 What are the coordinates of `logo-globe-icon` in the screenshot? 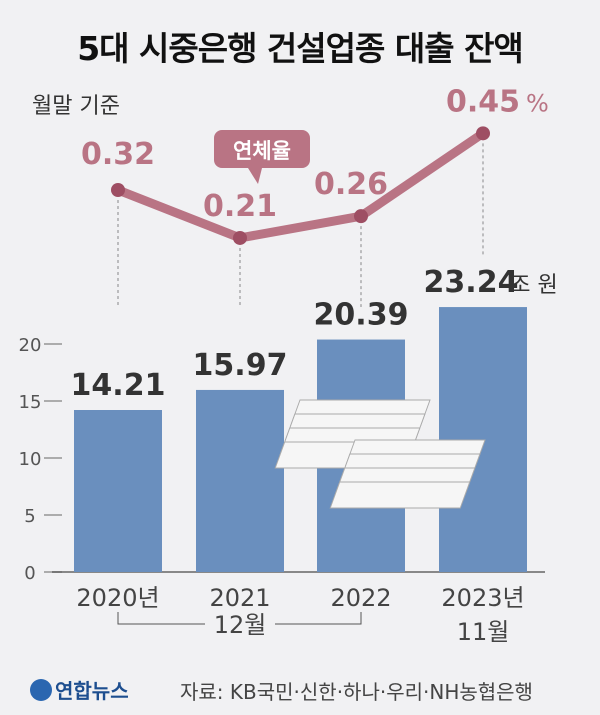 It's located at (41, 690).